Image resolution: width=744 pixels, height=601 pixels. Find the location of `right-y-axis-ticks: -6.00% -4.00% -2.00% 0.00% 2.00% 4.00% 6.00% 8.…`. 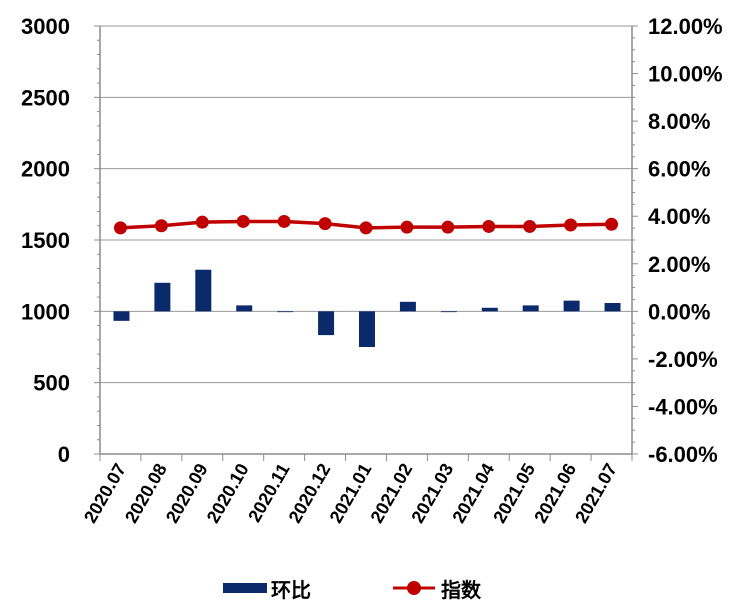

right-y-axis-ticks: -6.00% -4.00% -2.00% 0.00% 2.00% 4.00% 6.00% 8.… is located at coordinates (685, 240).